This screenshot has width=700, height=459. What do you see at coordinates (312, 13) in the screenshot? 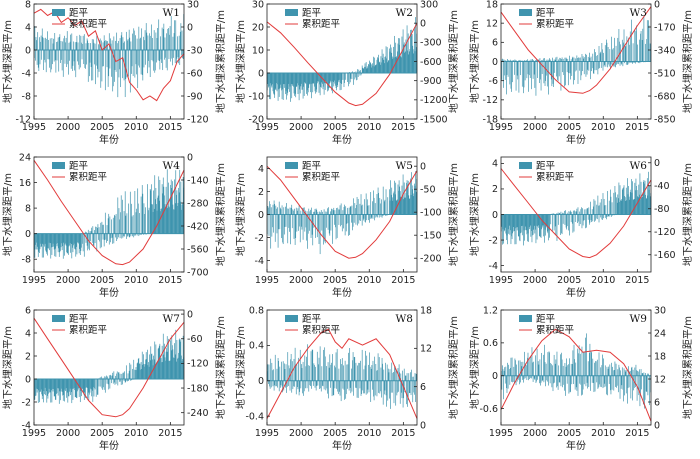
I see `legend-bar-label: 距平` at bounding box center [312, 13].